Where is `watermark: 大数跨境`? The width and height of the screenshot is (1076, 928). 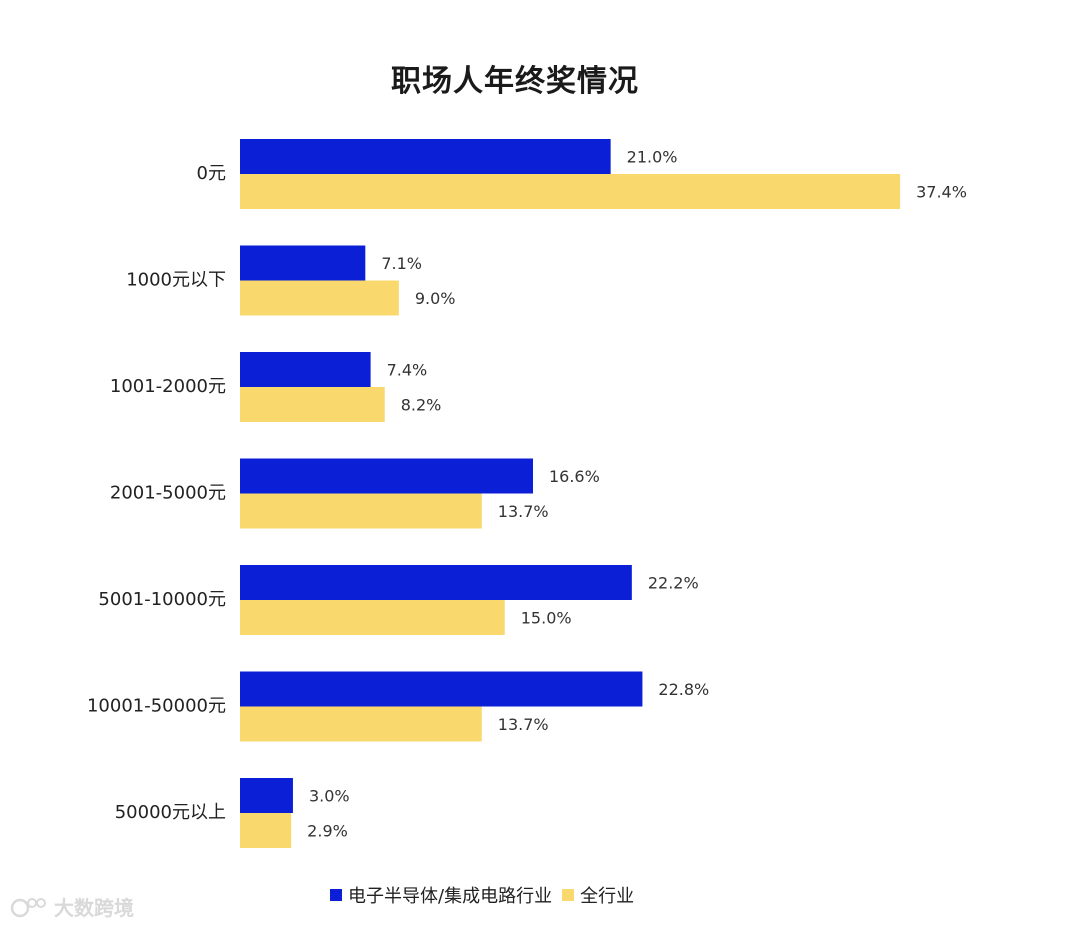
watermark: 大数跨境 is located at coordinates (72, 906).